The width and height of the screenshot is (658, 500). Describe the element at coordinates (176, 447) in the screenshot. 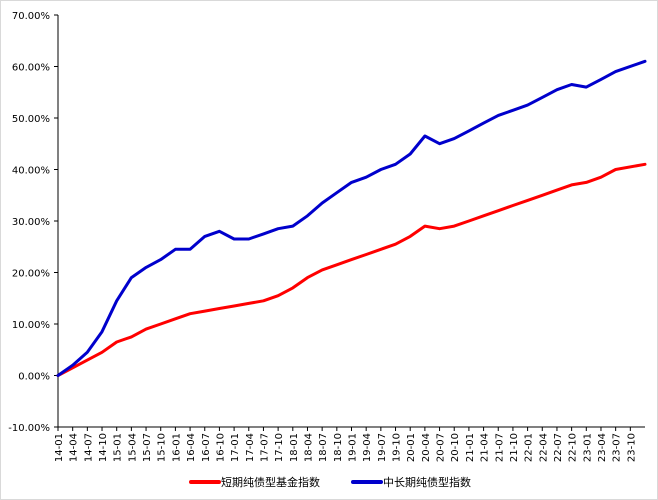

I see `x-tick-label: 16-01` at that location.